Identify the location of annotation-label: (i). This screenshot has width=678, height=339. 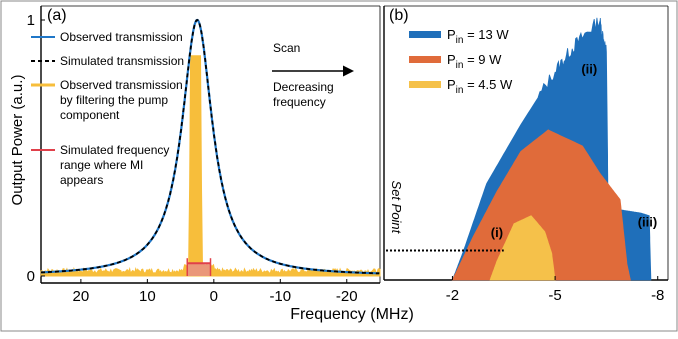
(497, 232).